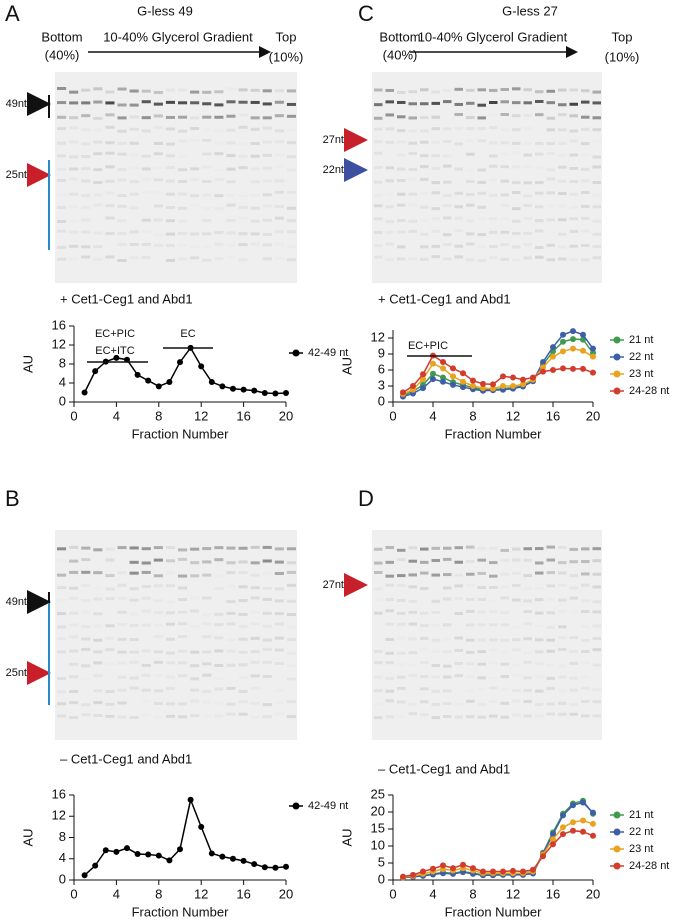 Image resolution: width=677 pixels, height=922 pixels. Describe the element at coordinates (400, 54) in the screenshot. I see `bottom-pct: (40%)` at that location.